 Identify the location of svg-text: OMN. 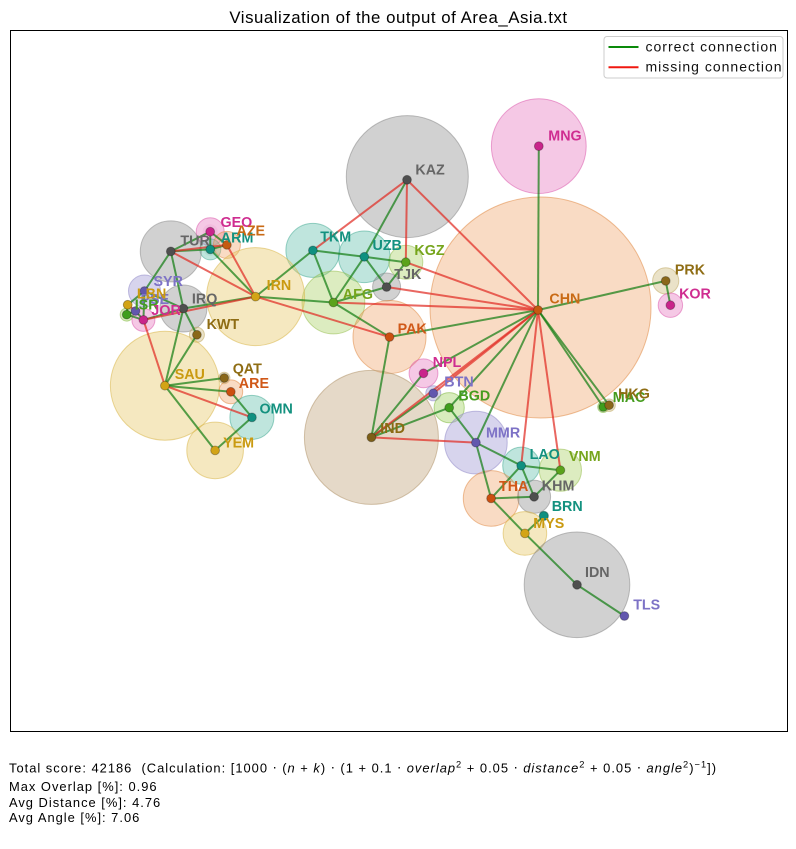
(276, 410).